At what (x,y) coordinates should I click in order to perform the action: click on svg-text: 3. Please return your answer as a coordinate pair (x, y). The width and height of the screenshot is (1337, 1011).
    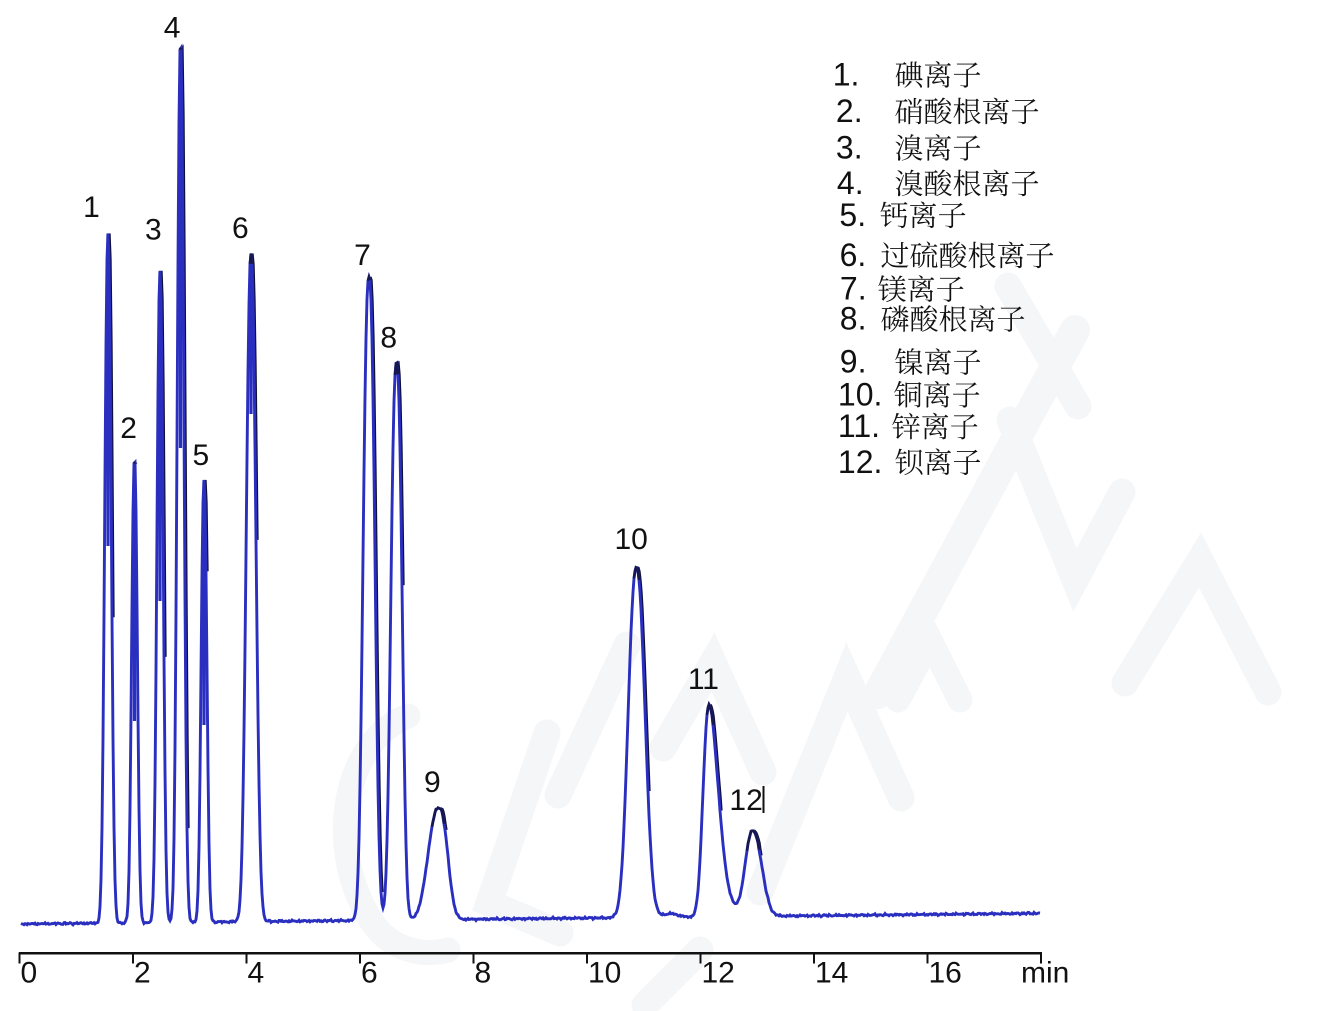
    Looking at the image, I should click on (153, 230).